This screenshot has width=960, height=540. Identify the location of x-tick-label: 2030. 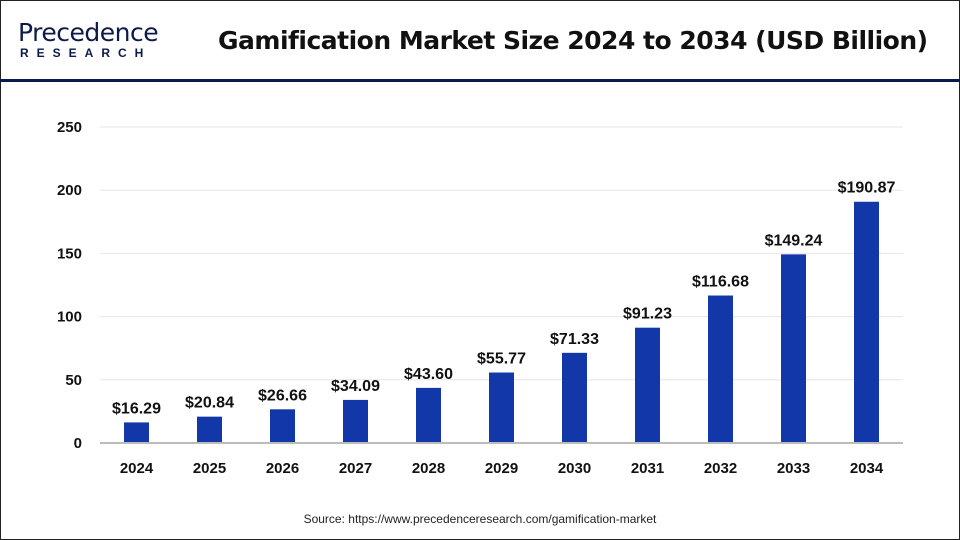
(574, 468).